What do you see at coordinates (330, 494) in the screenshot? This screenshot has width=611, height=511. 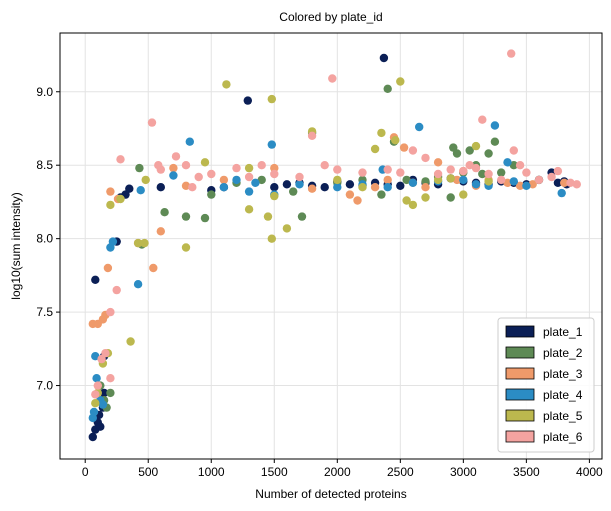 I see `x-axis-title: Number of detected proteins` at bounding box center [330, 494].